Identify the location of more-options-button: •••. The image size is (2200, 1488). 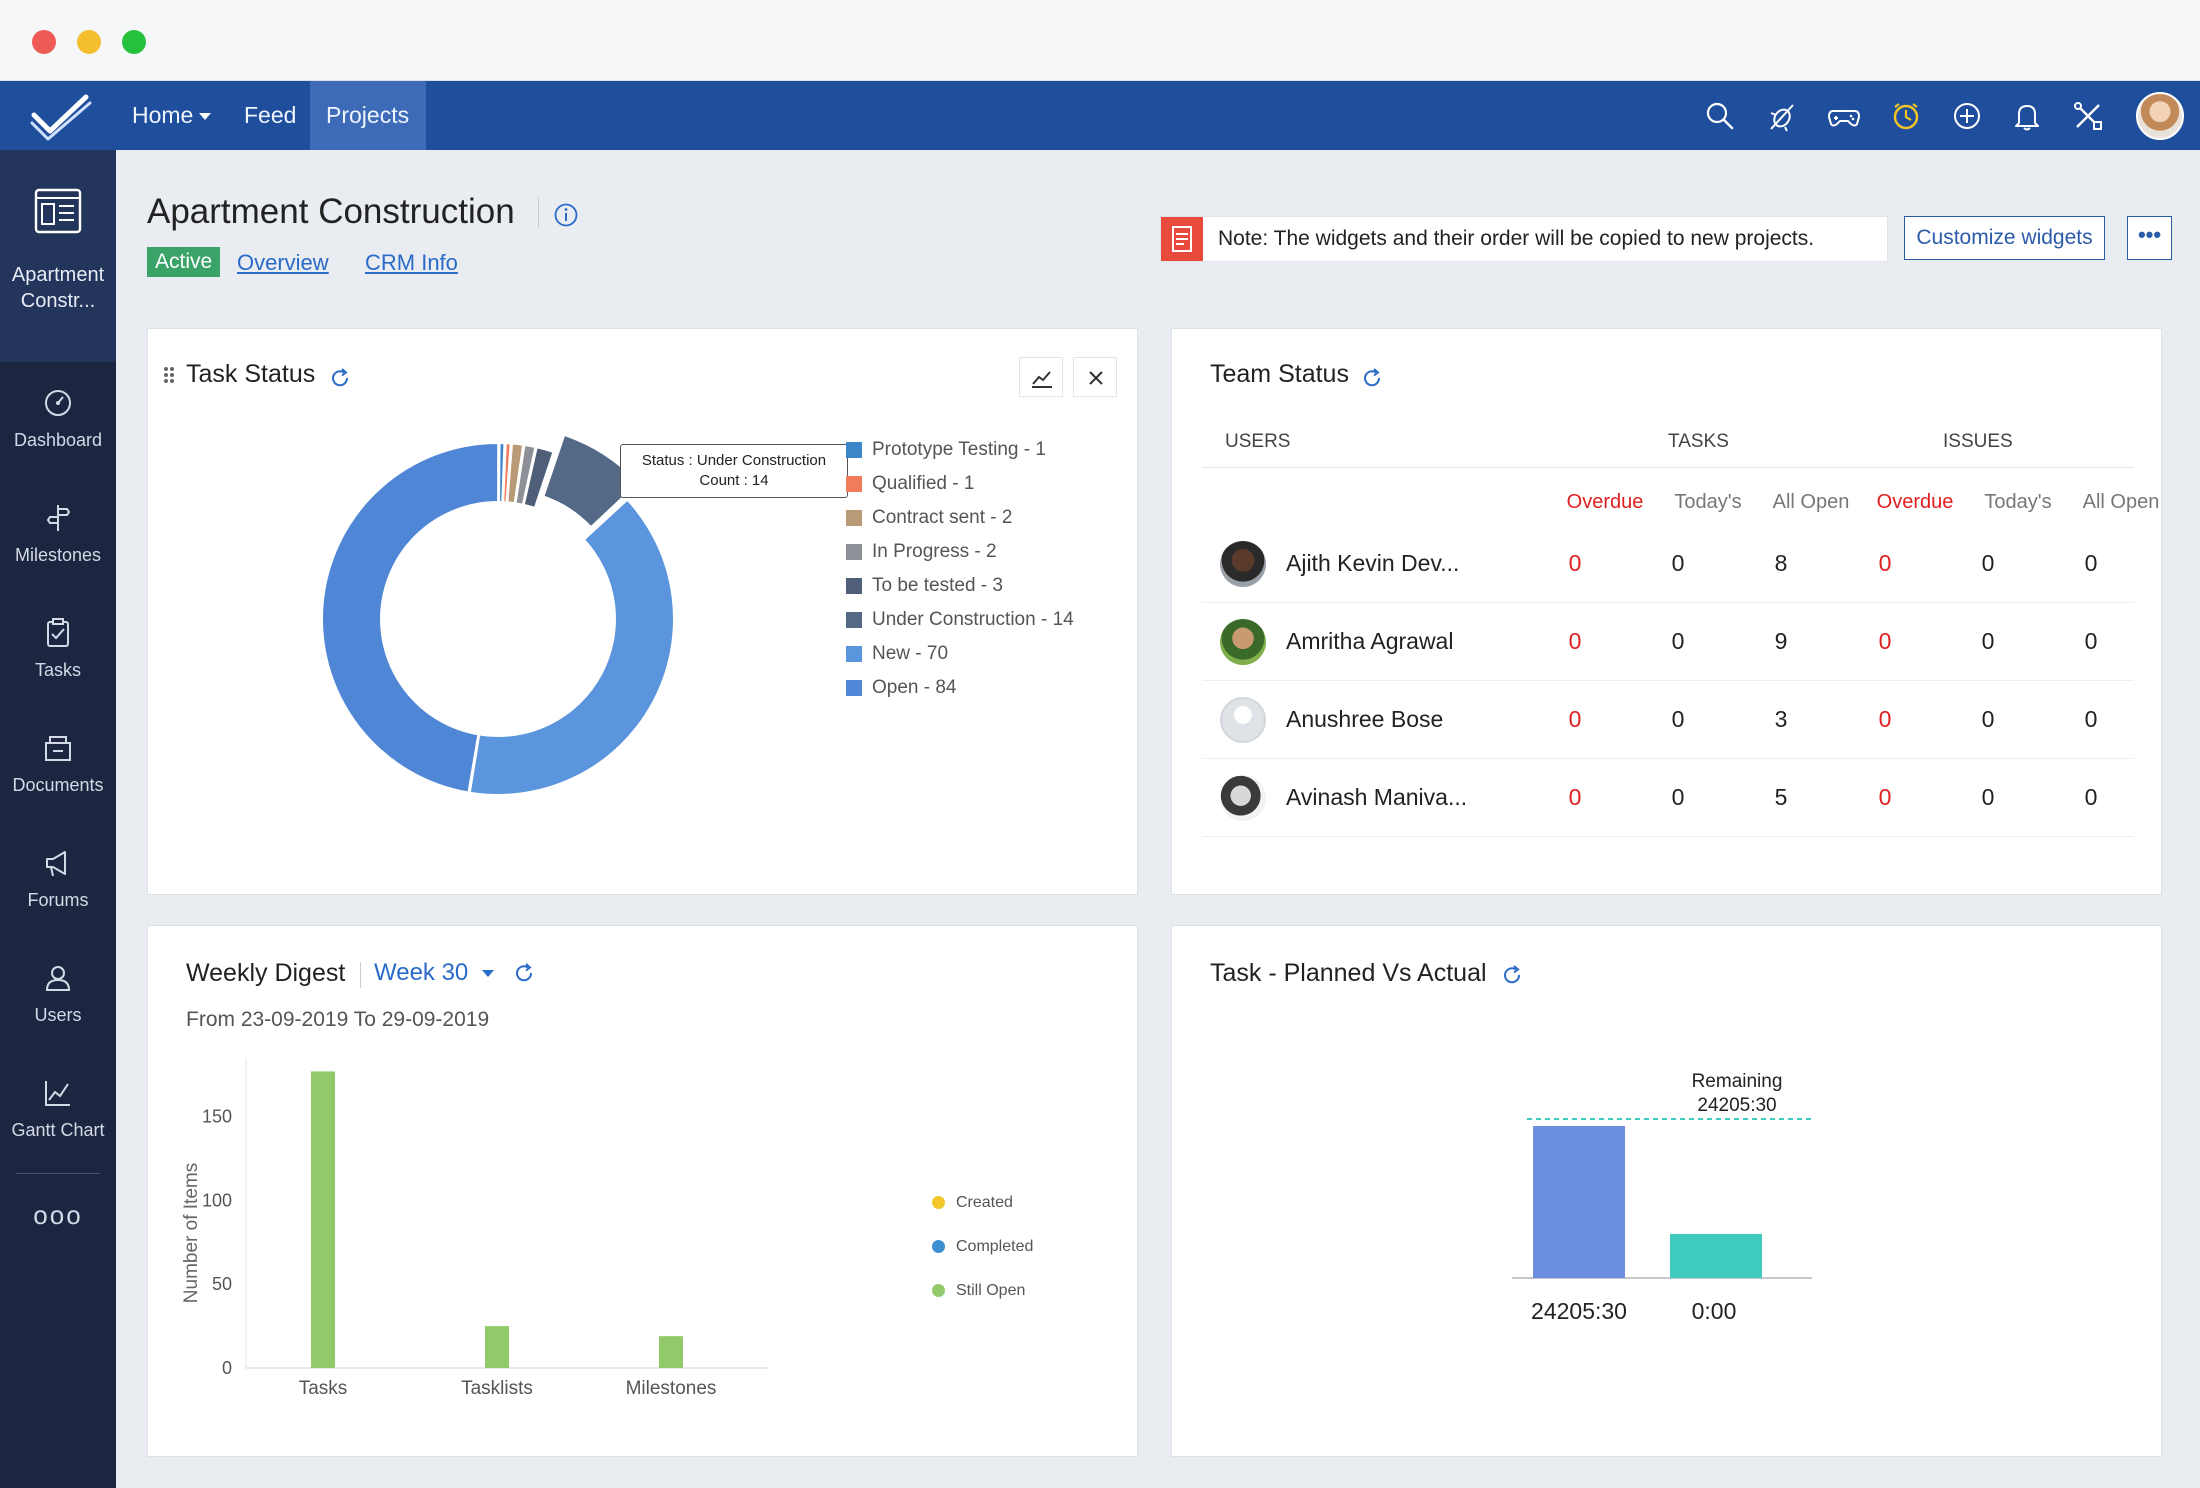
(2149, 238).